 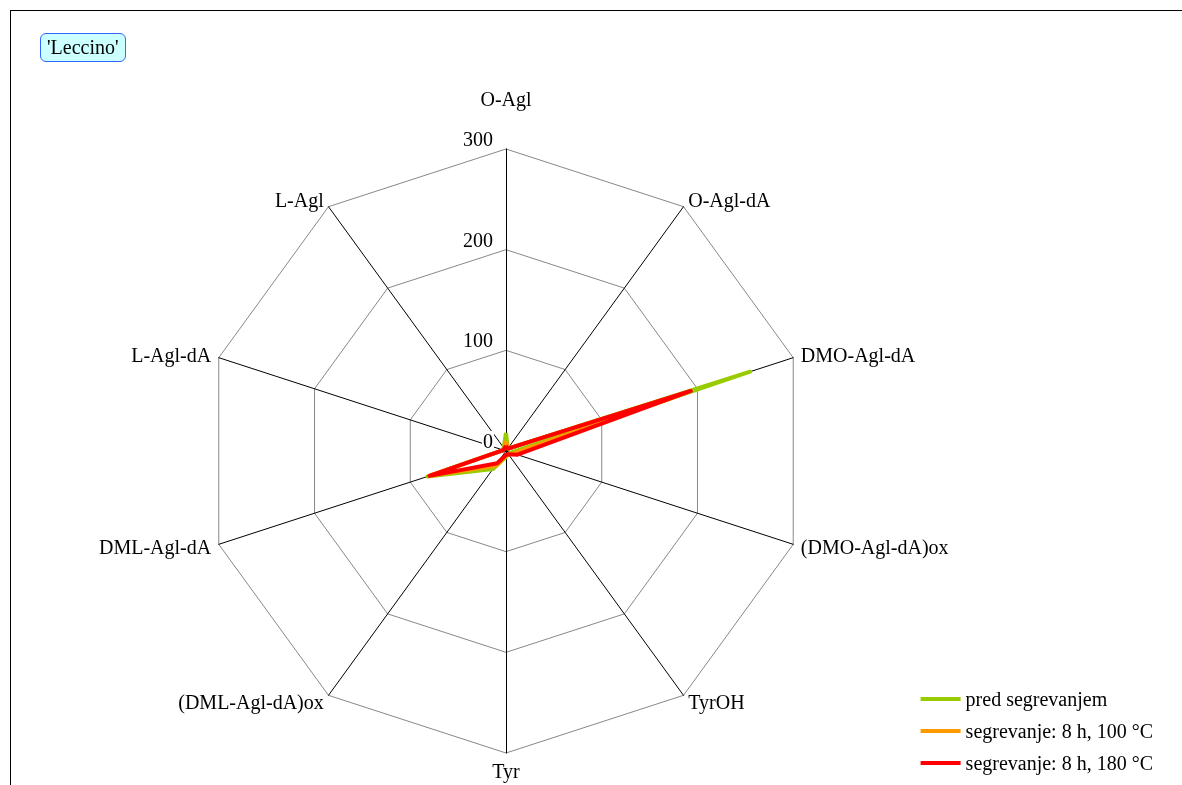 What do you see at coordinates (478, 139) in the screenshot?
I see `y-tick-label: 300` at bounding box center [478, 139].